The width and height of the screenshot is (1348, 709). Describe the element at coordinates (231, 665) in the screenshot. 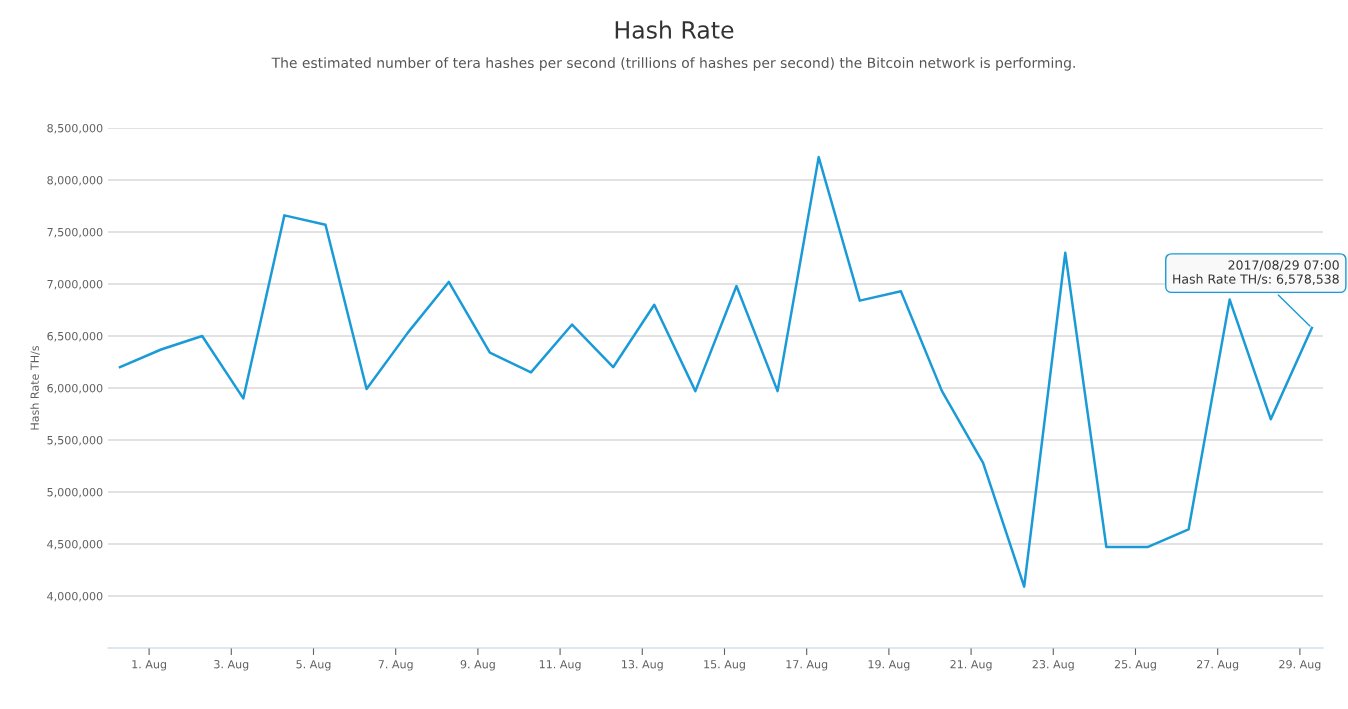

I see `x-tick-label: 3. Aug` at that location.